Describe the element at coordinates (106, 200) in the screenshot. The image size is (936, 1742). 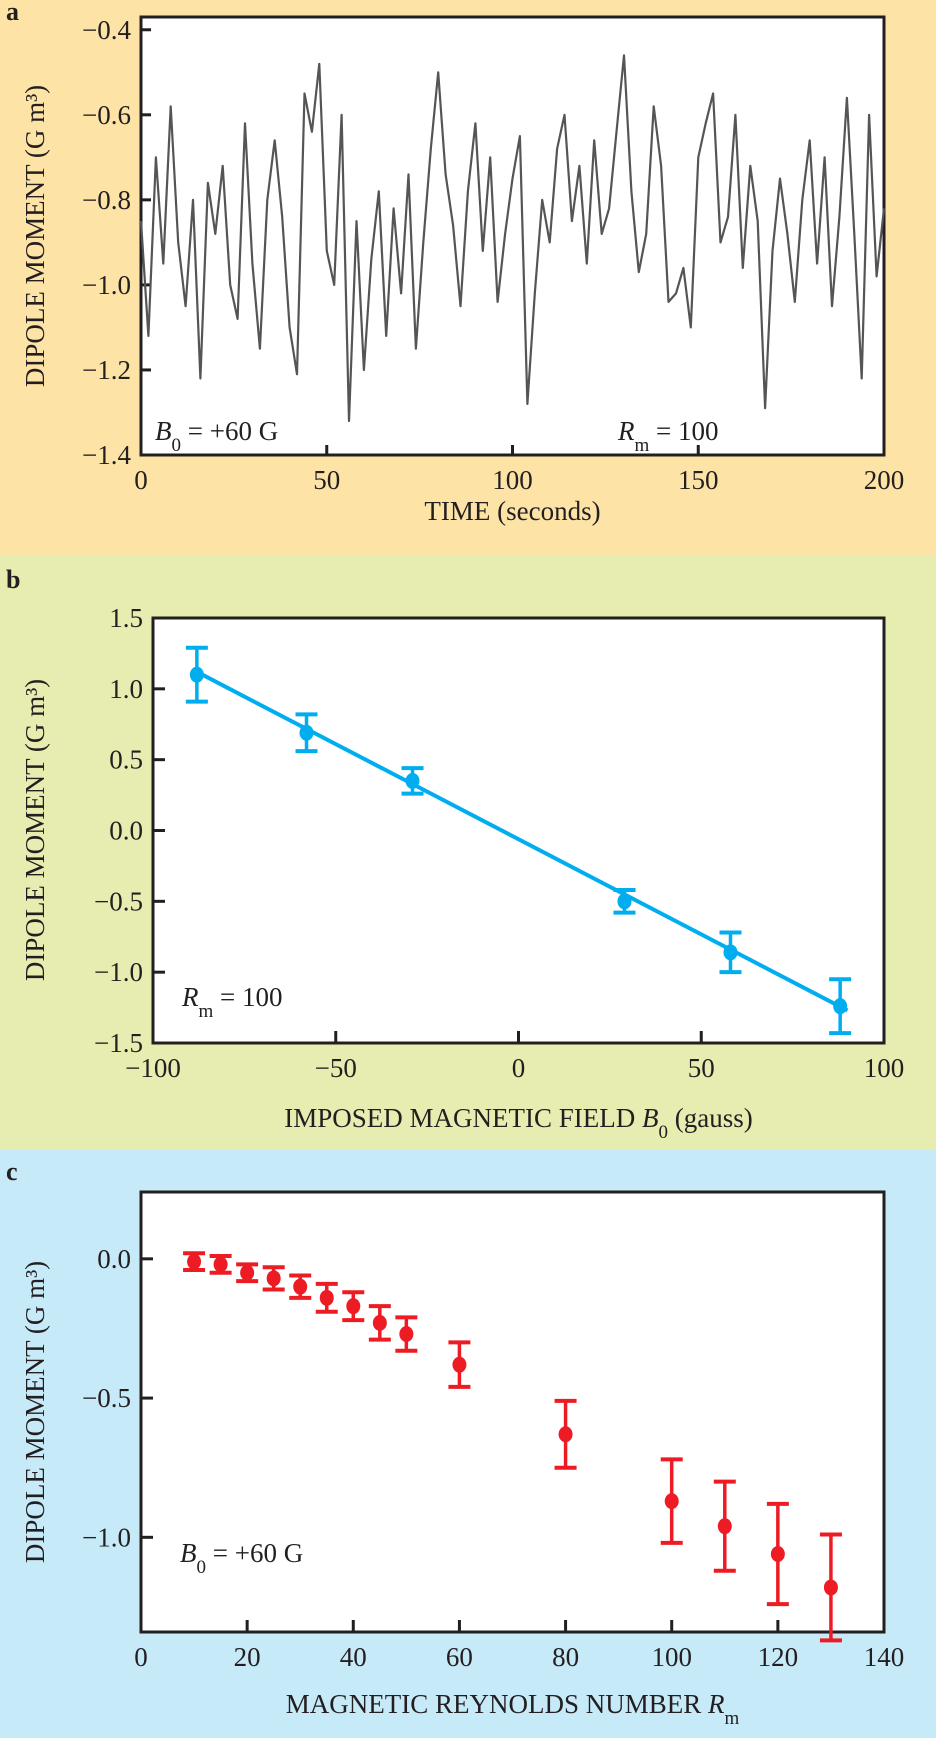
I see `y-tick-label: −0.8` at that location.